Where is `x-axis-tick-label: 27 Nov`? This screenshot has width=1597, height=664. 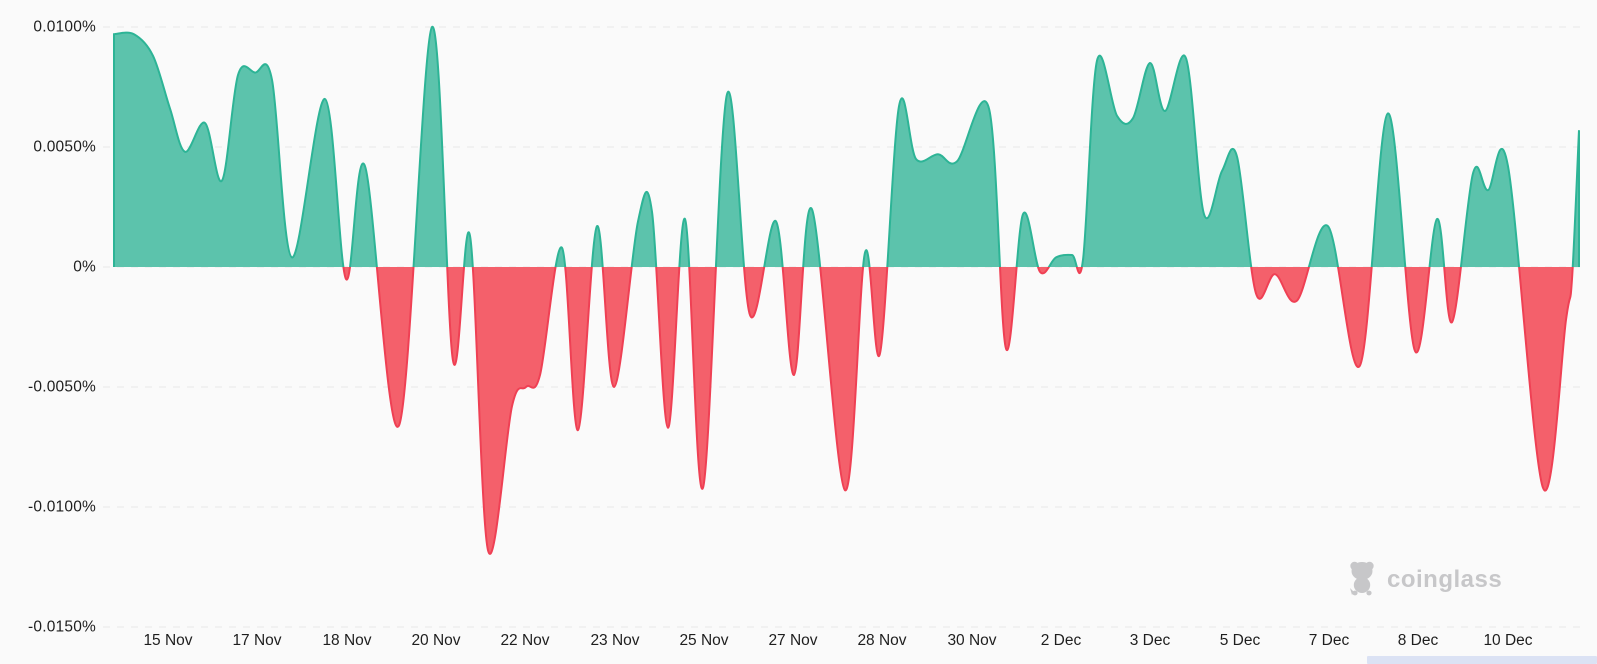 x-axis-tick-label: 27 Nov is located at coordinates (793, 640).